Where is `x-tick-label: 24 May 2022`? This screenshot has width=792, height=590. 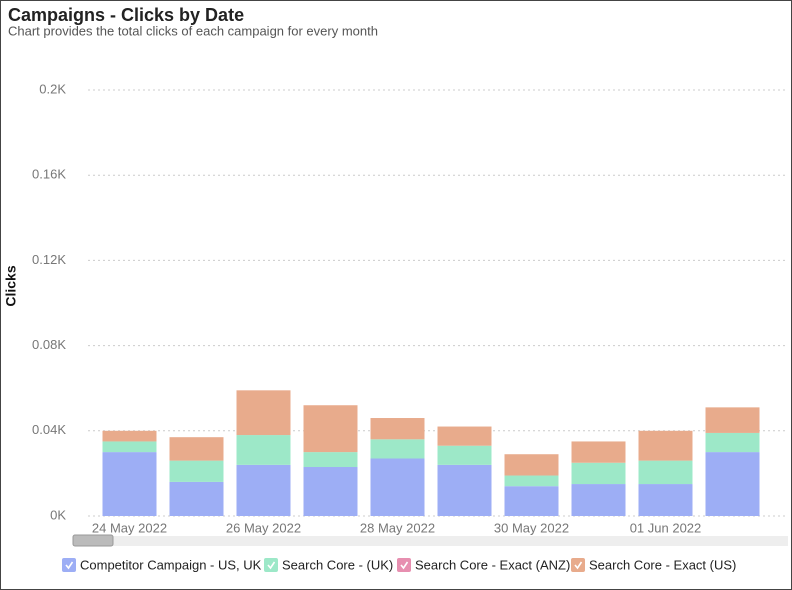
x-tick-label: 24 May 2022 is located at coordinates (129, 527).